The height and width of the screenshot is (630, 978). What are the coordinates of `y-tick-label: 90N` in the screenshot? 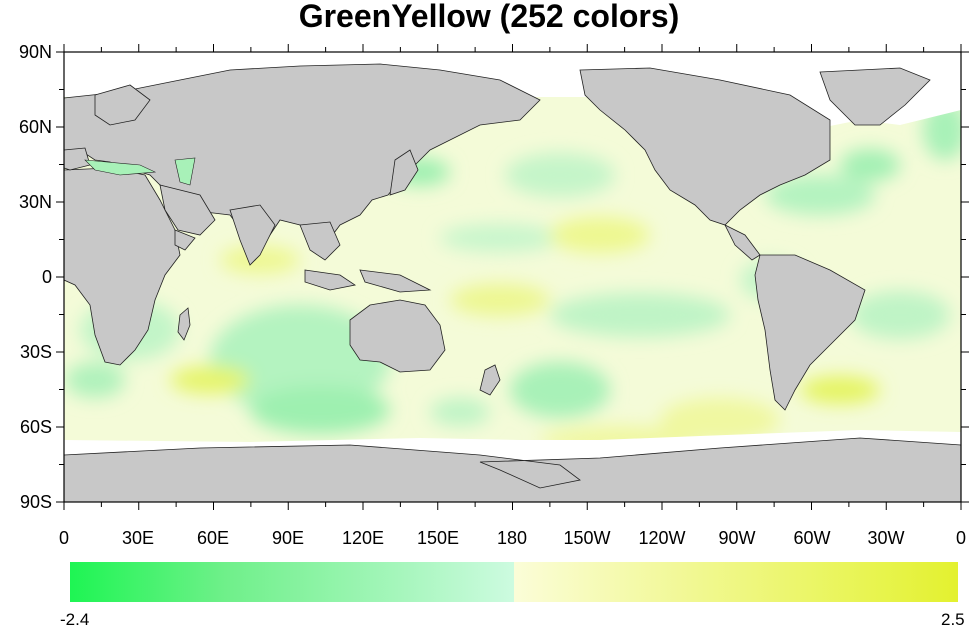 It's located at (35, 52).